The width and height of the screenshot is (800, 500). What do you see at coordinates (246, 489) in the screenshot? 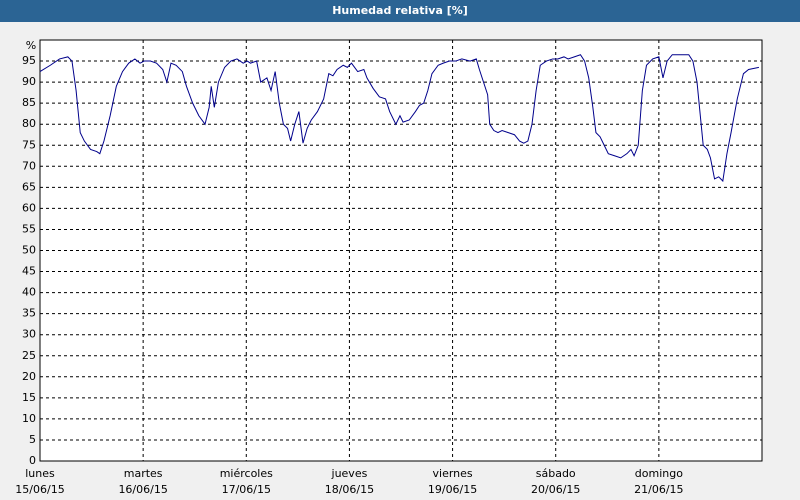
I see `x-tick-date: 17/06/15` at bounding box center [246, 489].